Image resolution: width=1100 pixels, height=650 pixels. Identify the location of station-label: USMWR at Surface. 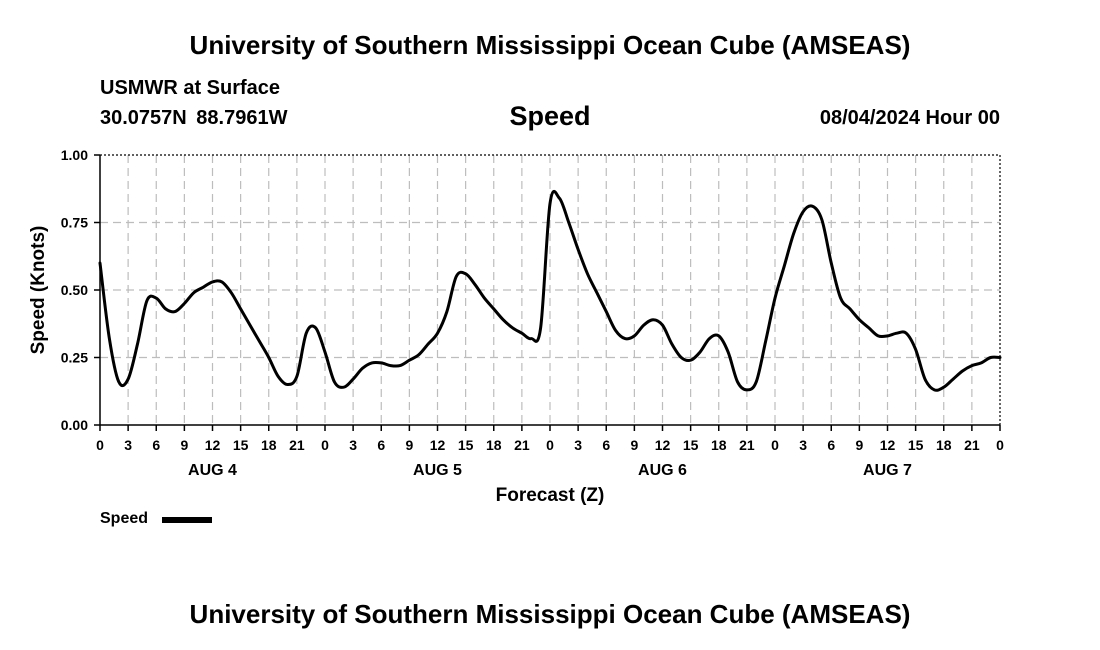
(190, 88).